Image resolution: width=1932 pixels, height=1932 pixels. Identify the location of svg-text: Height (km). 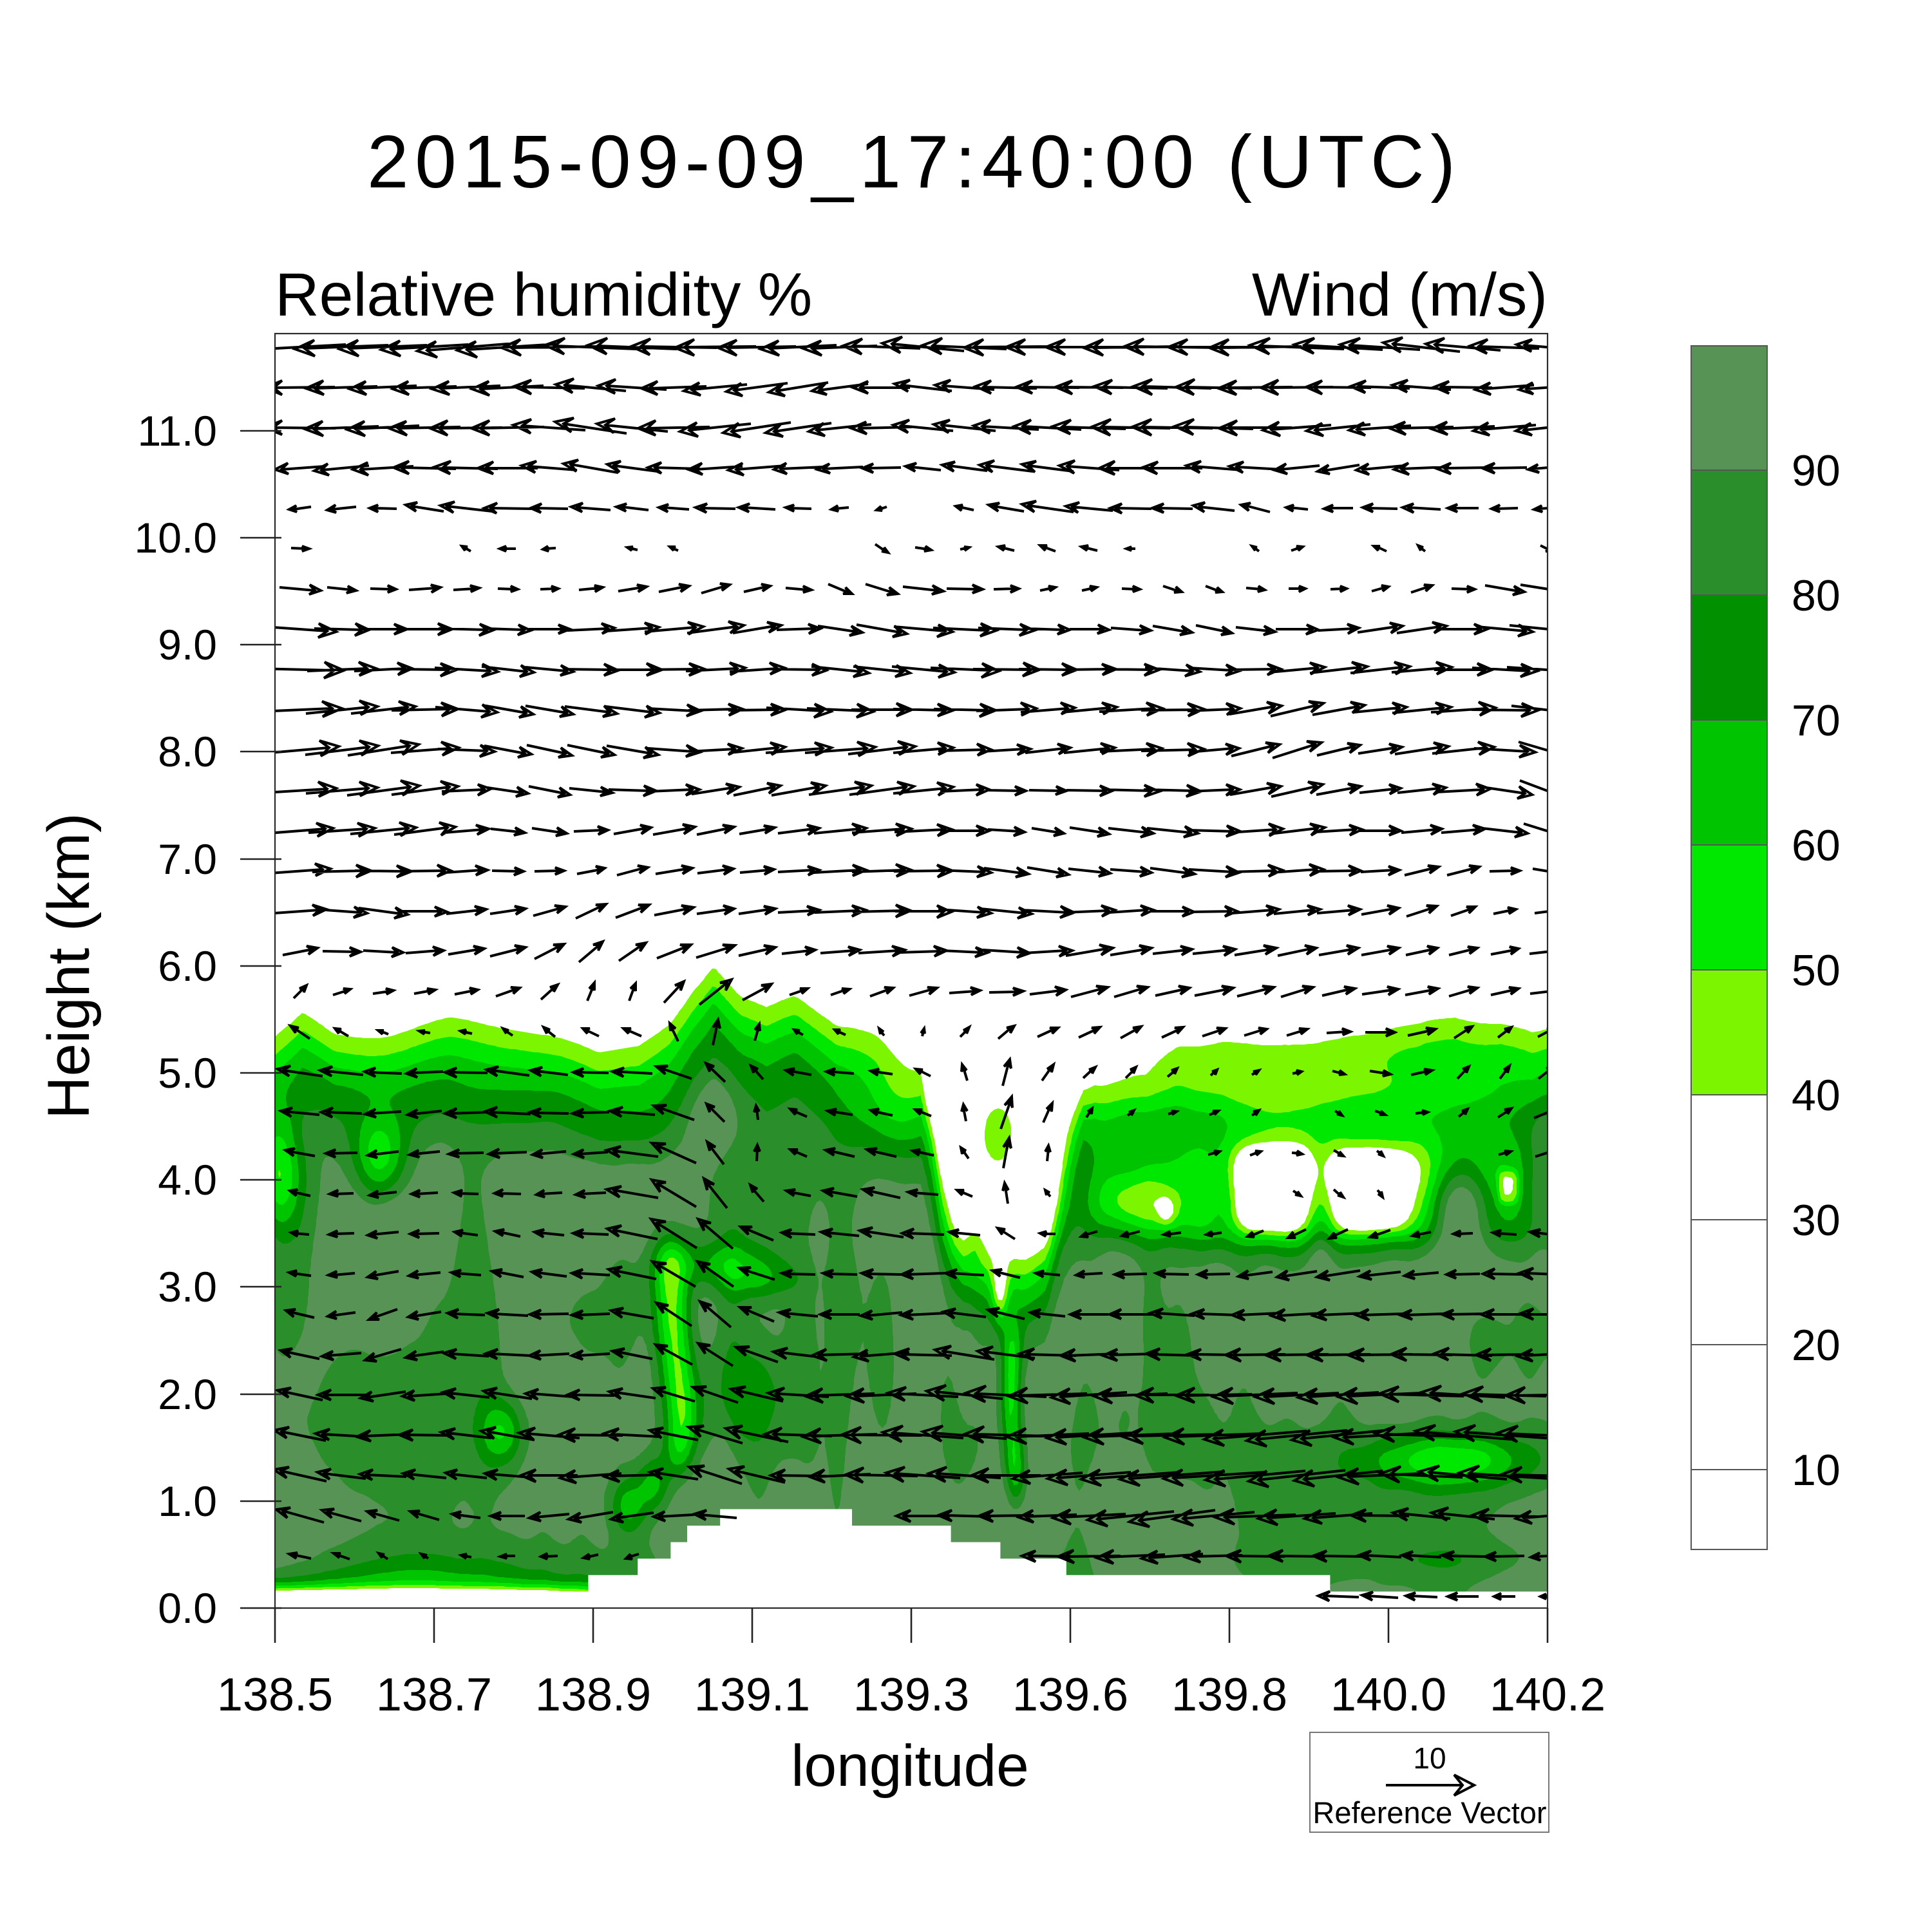
(69, 966).